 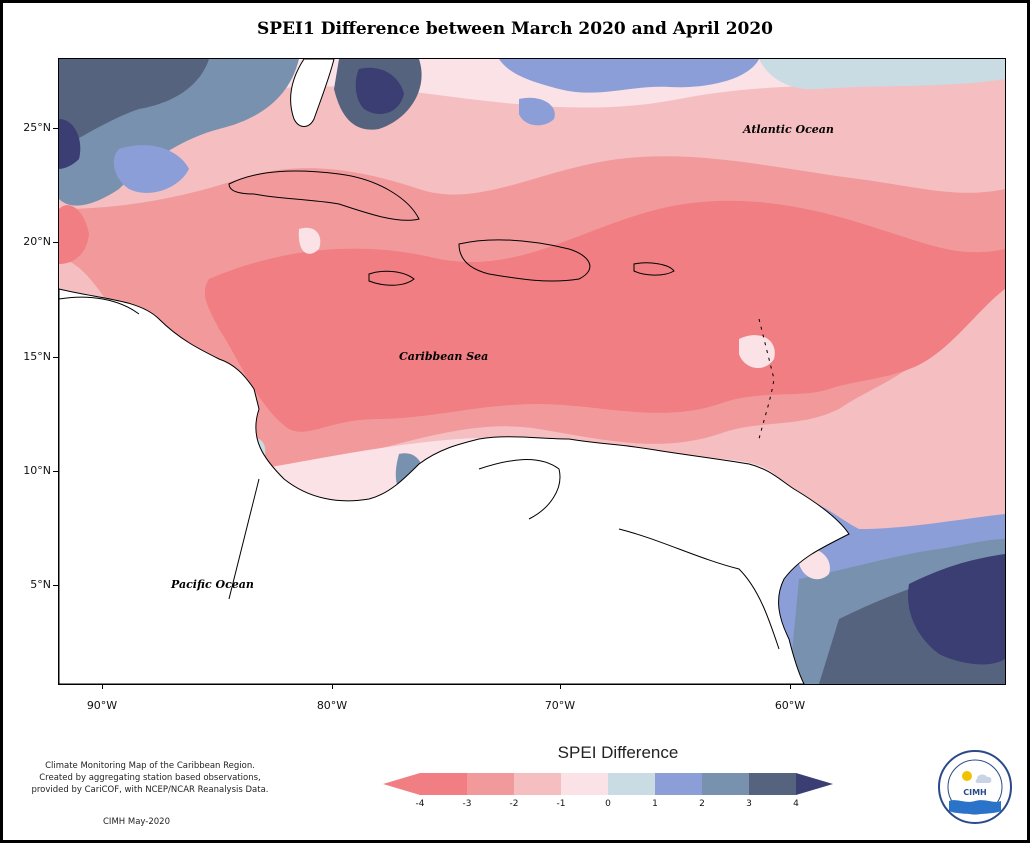 I want to click on legend-tick-label: -4, so click(x=420, y=804).